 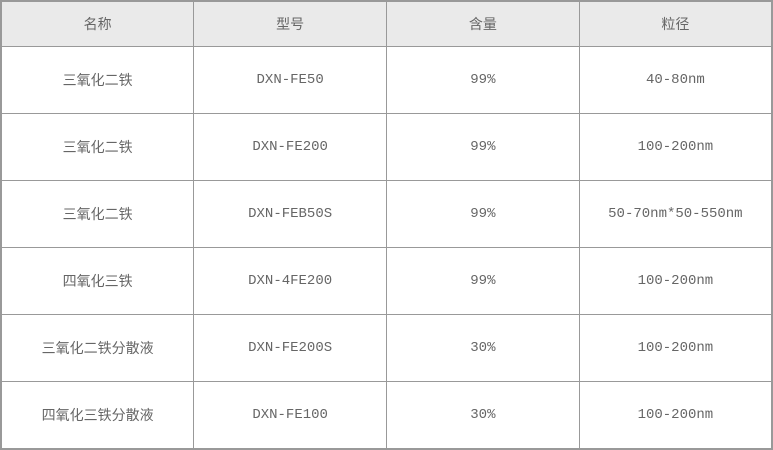 What do you see at coordinates (675, 214) in the screenshot?
I see `cell-particle-size: 50-70nm*50-550nm` at bounding box center [675, 214].